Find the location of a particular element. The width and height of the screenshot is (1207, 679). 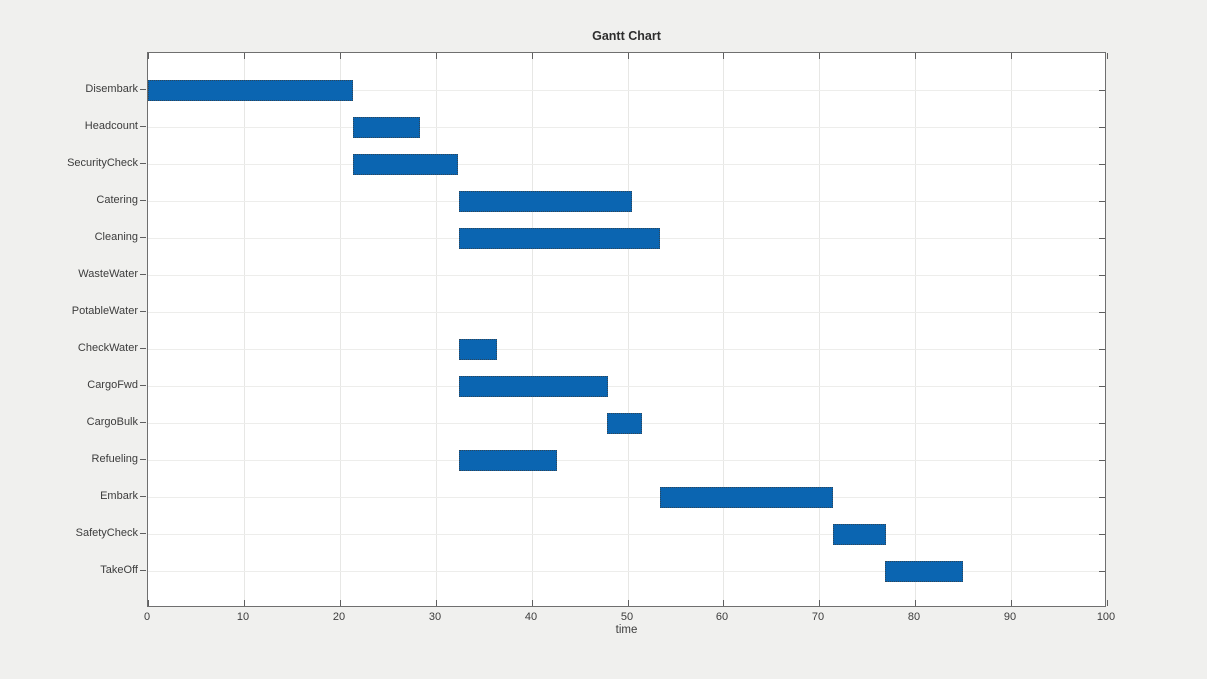

y-axis-category-label: Catering is located at coordinates (117, 200).